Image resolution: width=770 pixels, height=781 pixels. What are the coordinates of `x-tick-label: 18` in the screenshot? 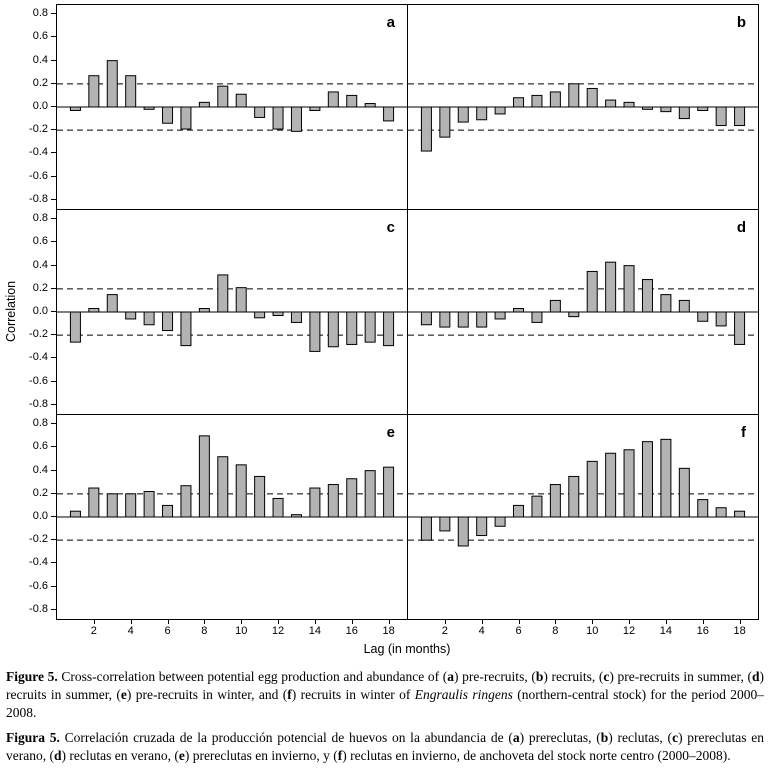 It's located at (739, 631).